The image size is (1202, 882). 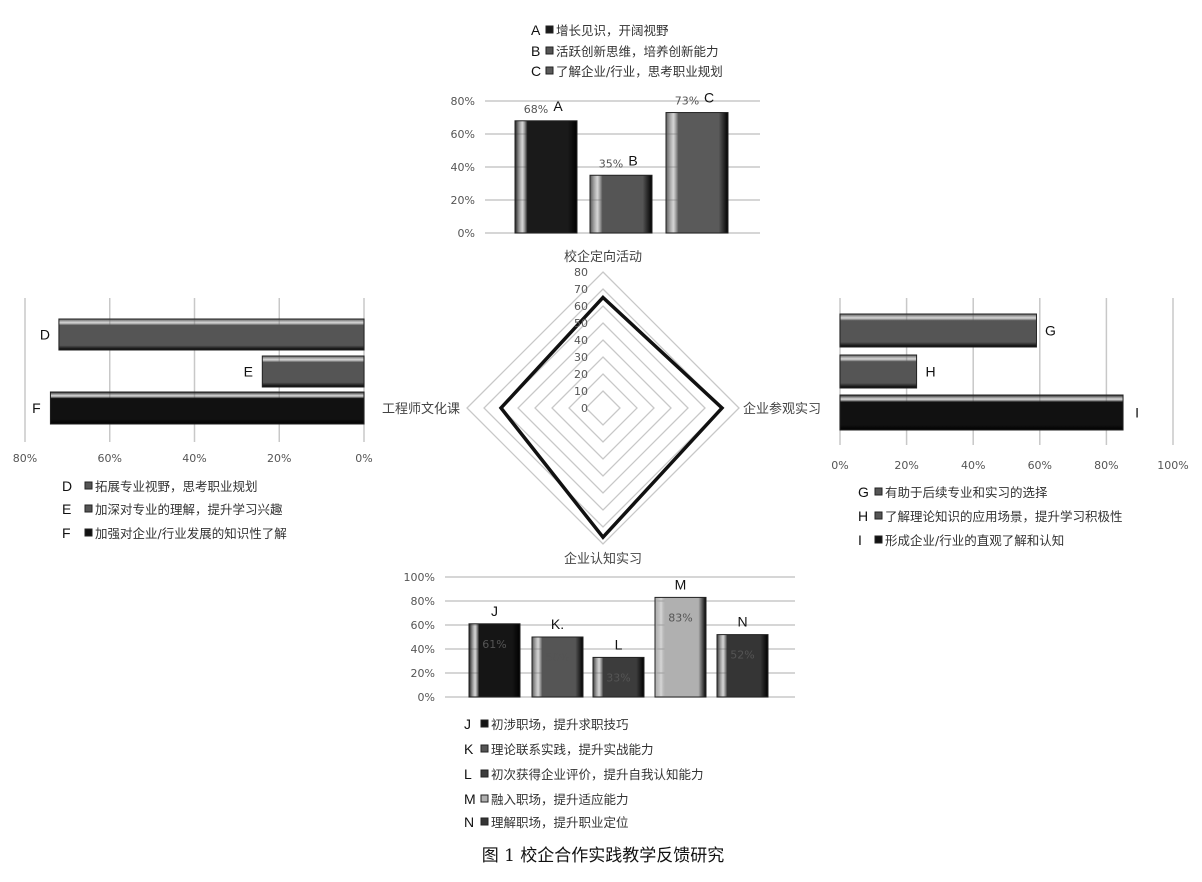 What do you see at coordinates (1004, 516) in the screenshot?
I see `legend-label: 了解理论知识的应用场景，提升学习积极性` at bounding box center [1004, 516].